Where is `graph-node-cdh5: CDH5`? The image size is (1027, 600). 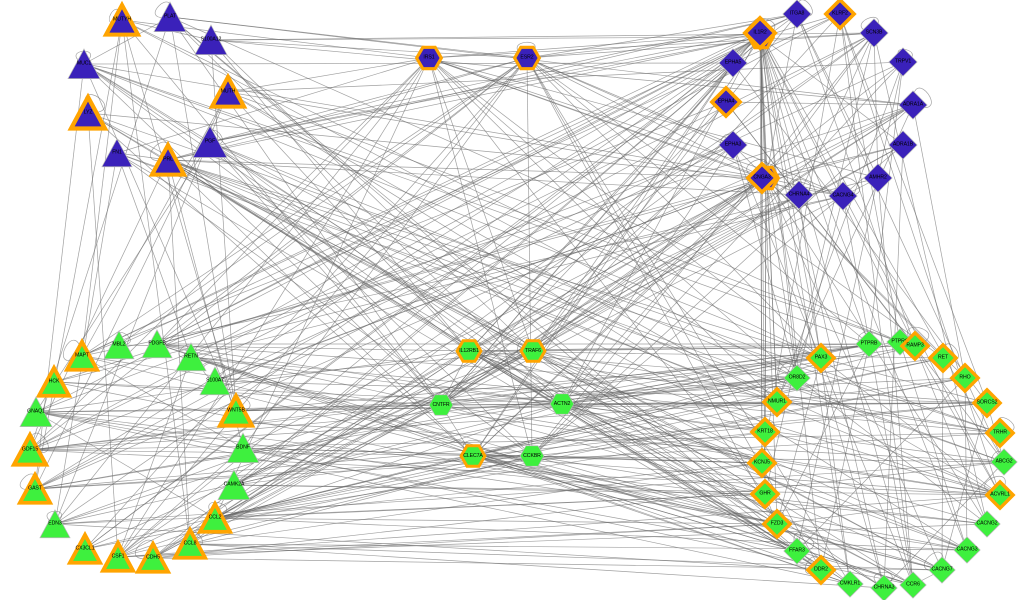 graph-node-cdh5: CDH5 is located at coordinates (153, 556).